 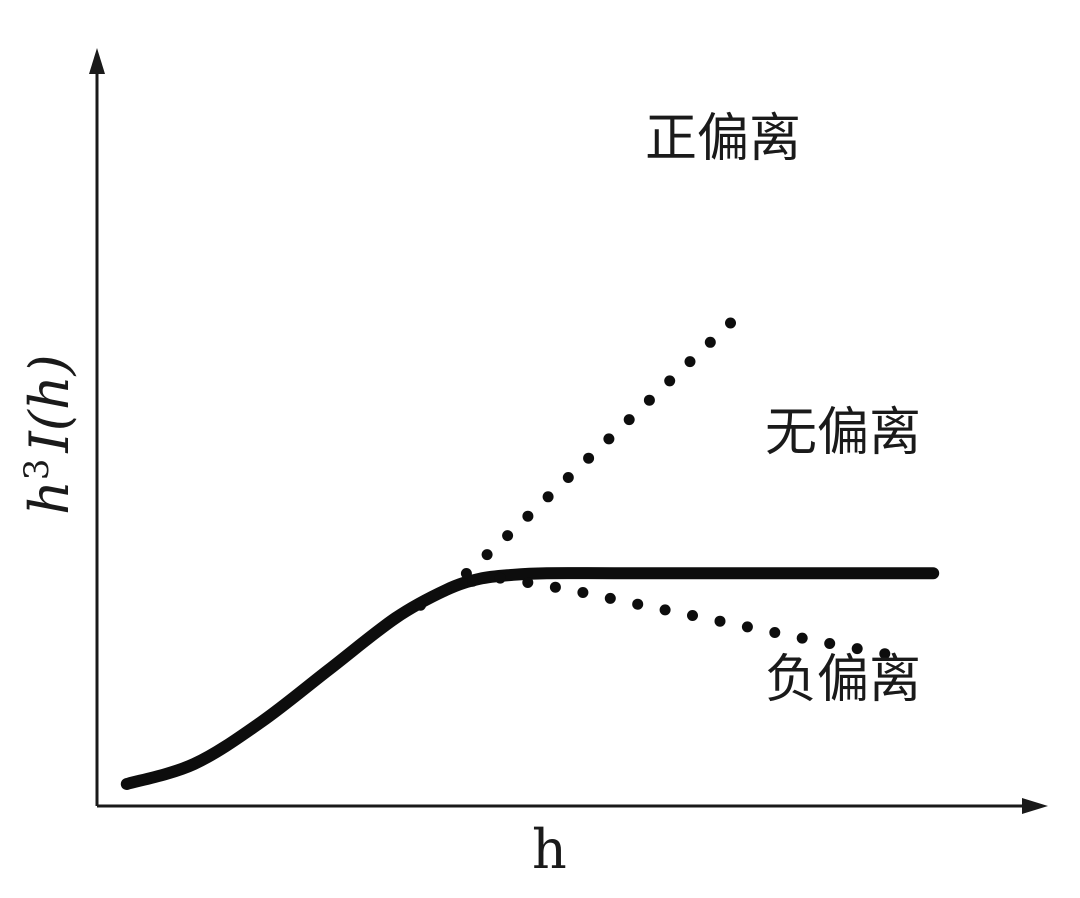 I want to click on label-negative-deviation: 负偏离, so click(x=843, y=680).